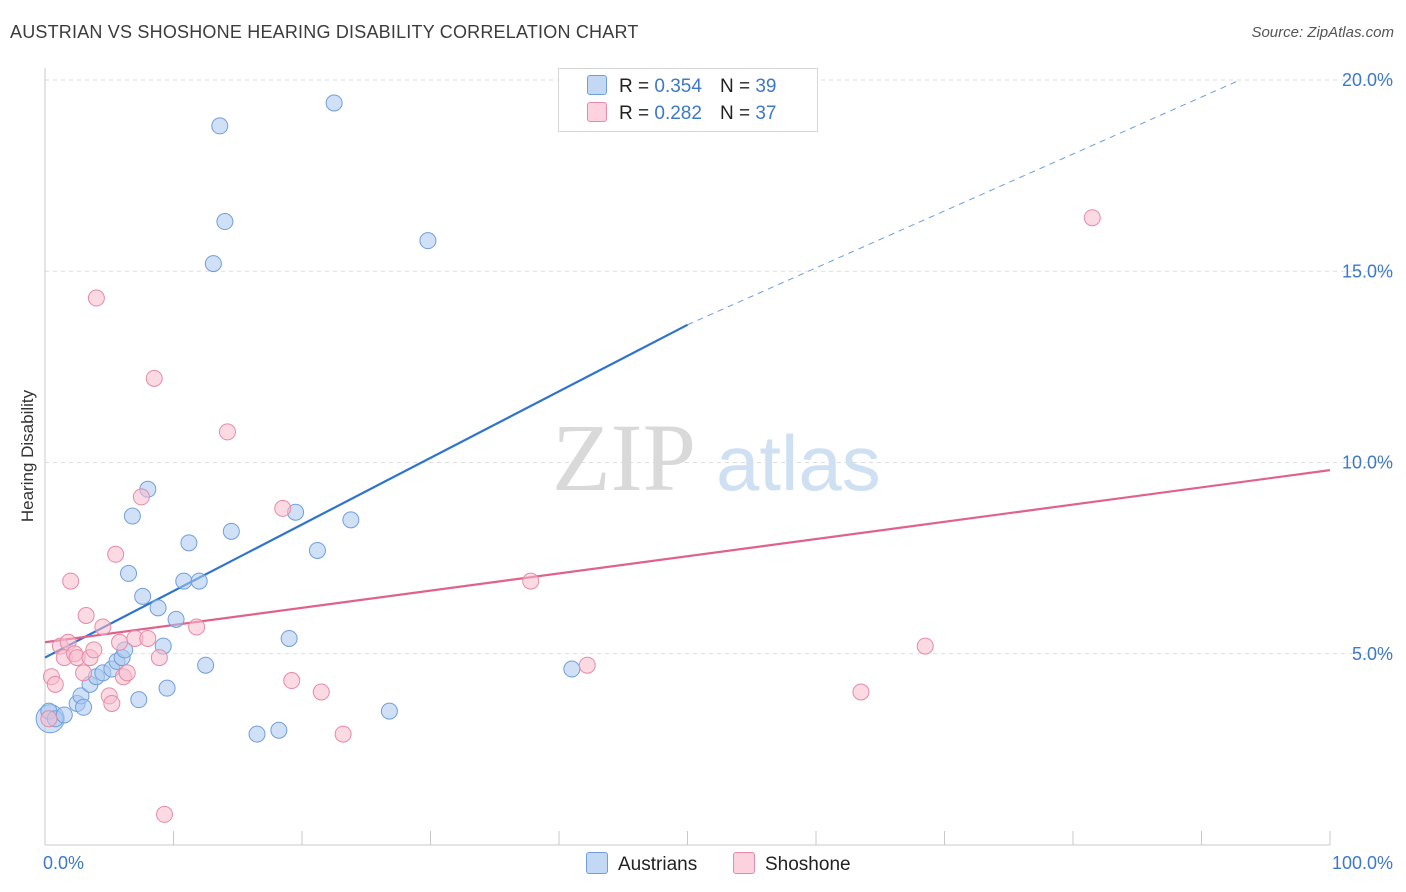 This screenshot has height=892, width=1406. What do you see at coordinates (1367, 463) in the screenshot?
I see `y-tick-label: 10.0%` at bounding box center [1367, 463].